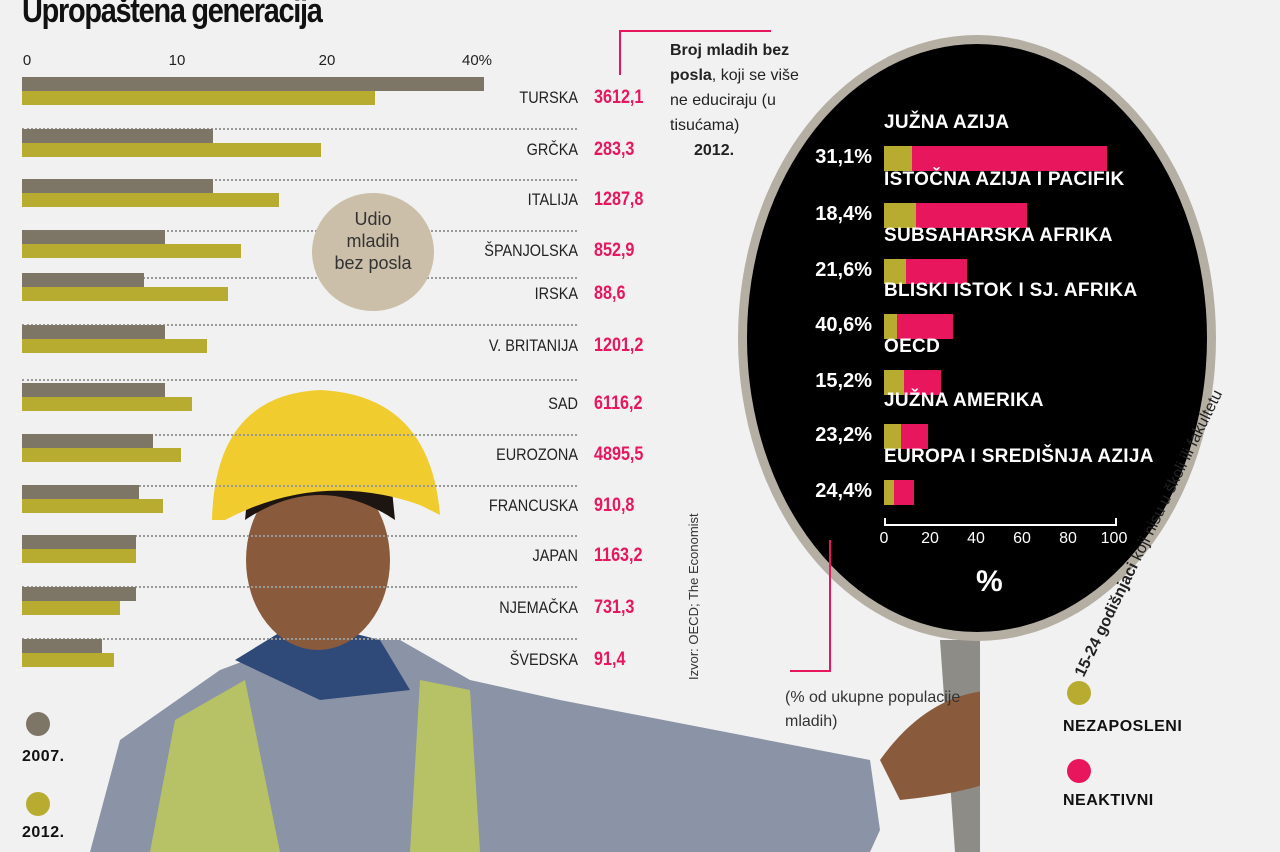 The height and width of the screenshot is (852, 1280). I want to click on bubble-line: mladih, so click(373, 241).